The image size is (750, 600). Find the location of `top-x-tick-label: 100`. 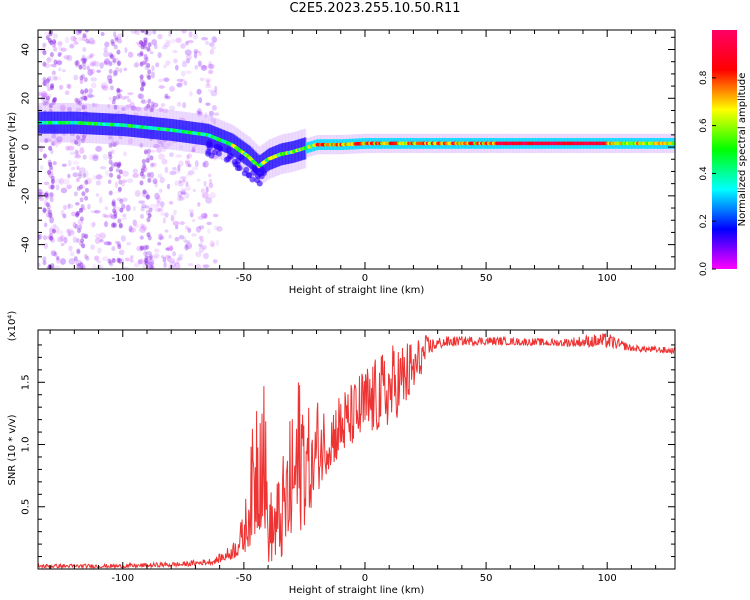

top-x-tick-label: 100 is located at coordinates (607, 278).